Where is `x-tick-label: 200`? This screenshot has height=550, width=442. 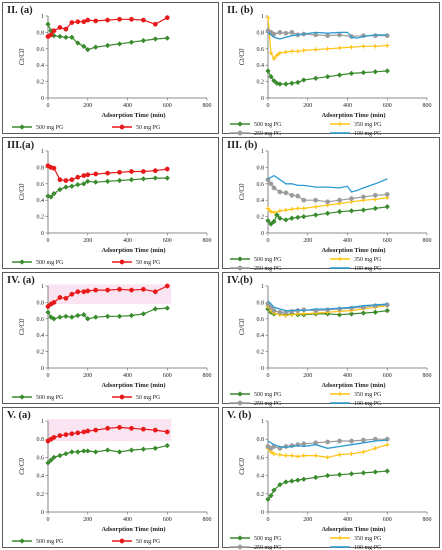 x-tick-label: 200 is located at coordinates (87, 106).